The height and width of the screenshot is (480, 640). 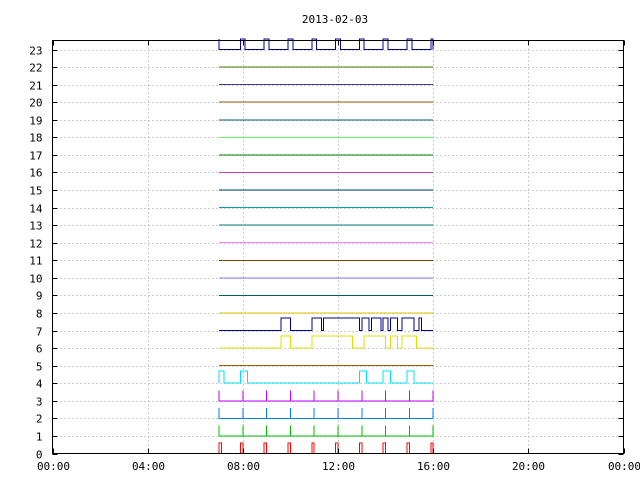 What do you see at coordinates (326, 342) in the screenshot?
I see `series-line-ch6` at bounding box center [326, 342].